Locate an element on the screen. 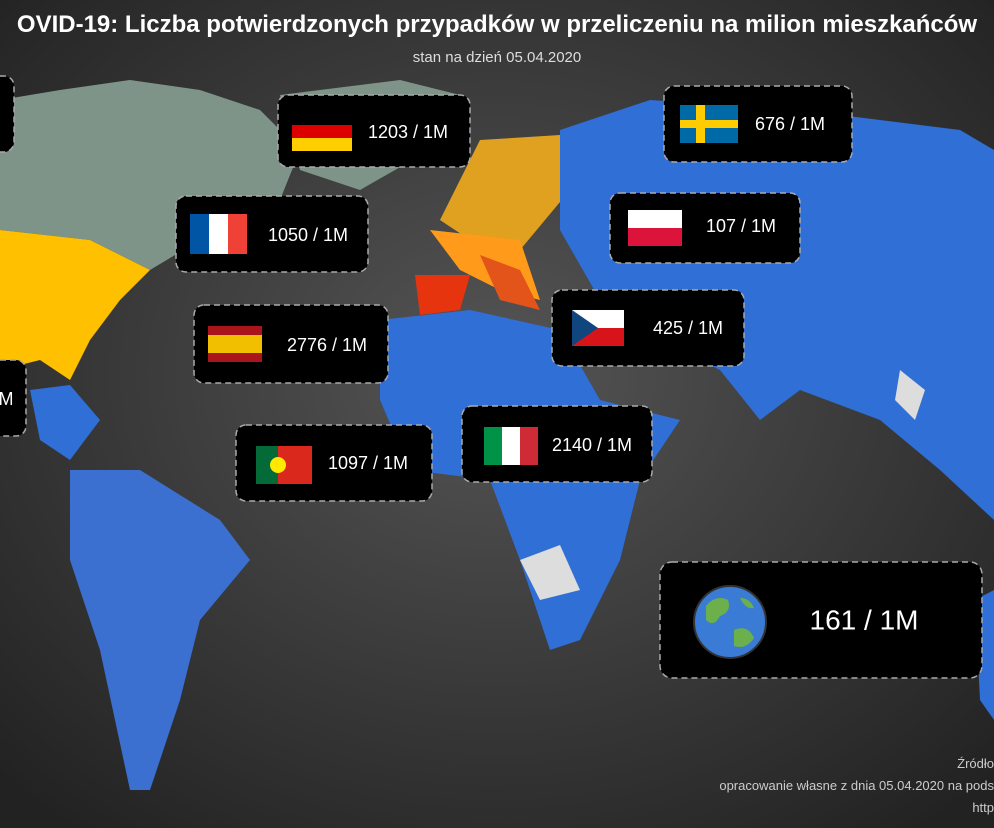  callout-label: 1050 / 1M is located at coordinates (308, 235).